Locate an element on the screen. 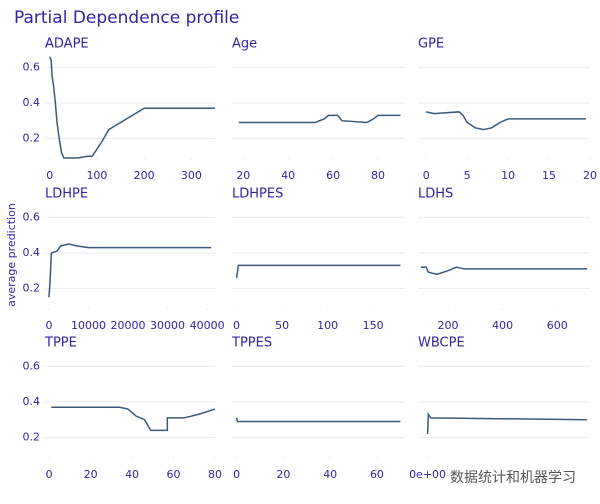 The height and width of the screenshot is (504, 600). x-tick-label: 15 is located at coordinates (549, 175).